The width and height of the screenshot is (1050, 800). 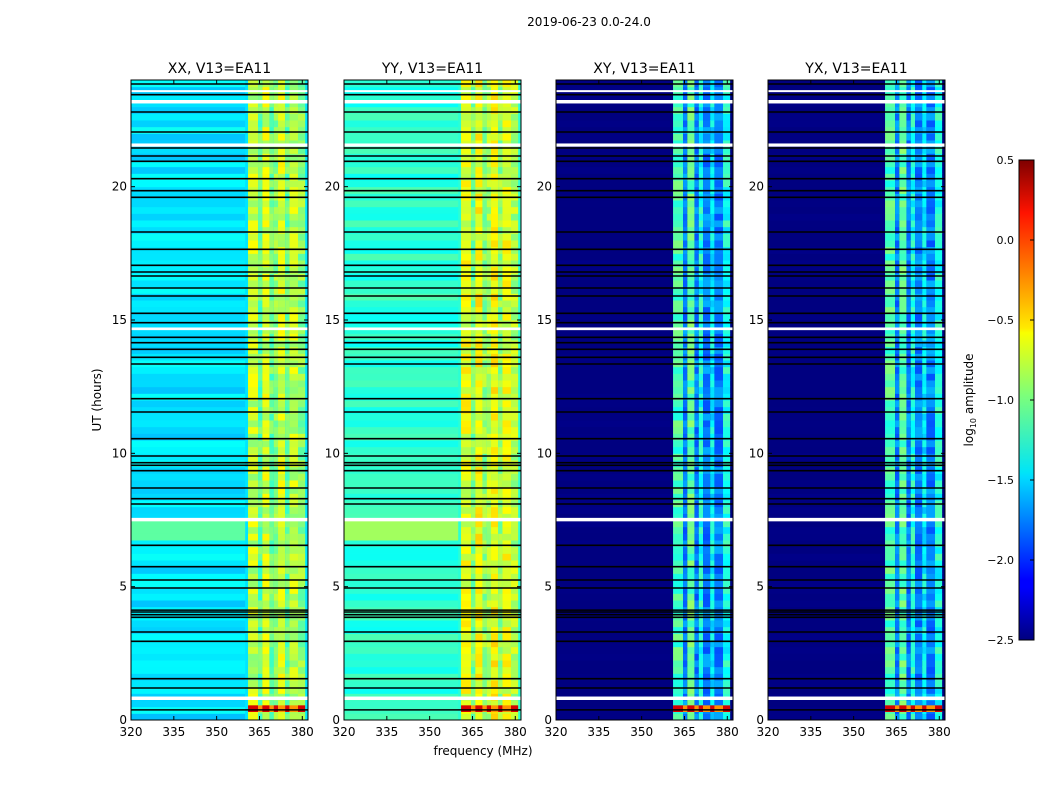 What do you see at coordinates (119, 320) in the screenshot?
I see `y-tick-label: 15` at bounding box center [119, 320].